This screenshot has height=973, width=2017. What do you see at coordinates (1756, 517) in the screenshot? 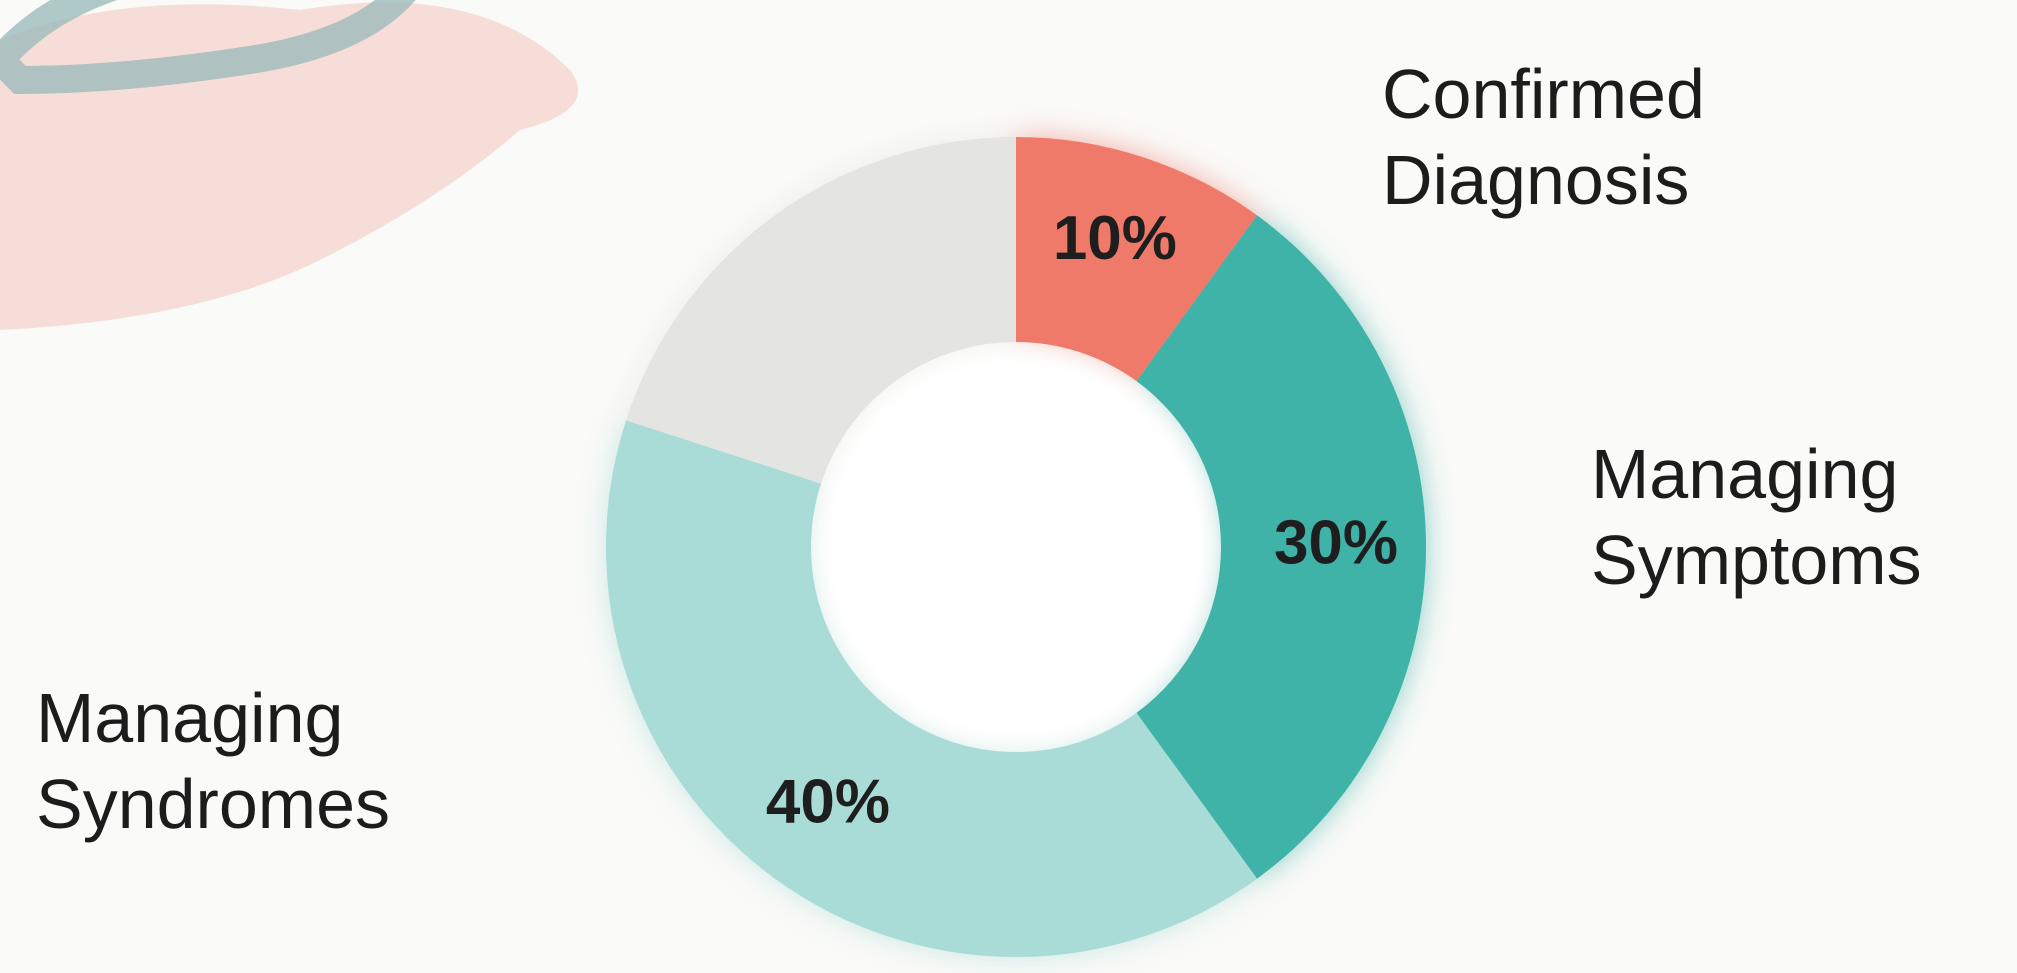
I see `category-label: Managing Symptoms` at bounding box center [1756, 517].